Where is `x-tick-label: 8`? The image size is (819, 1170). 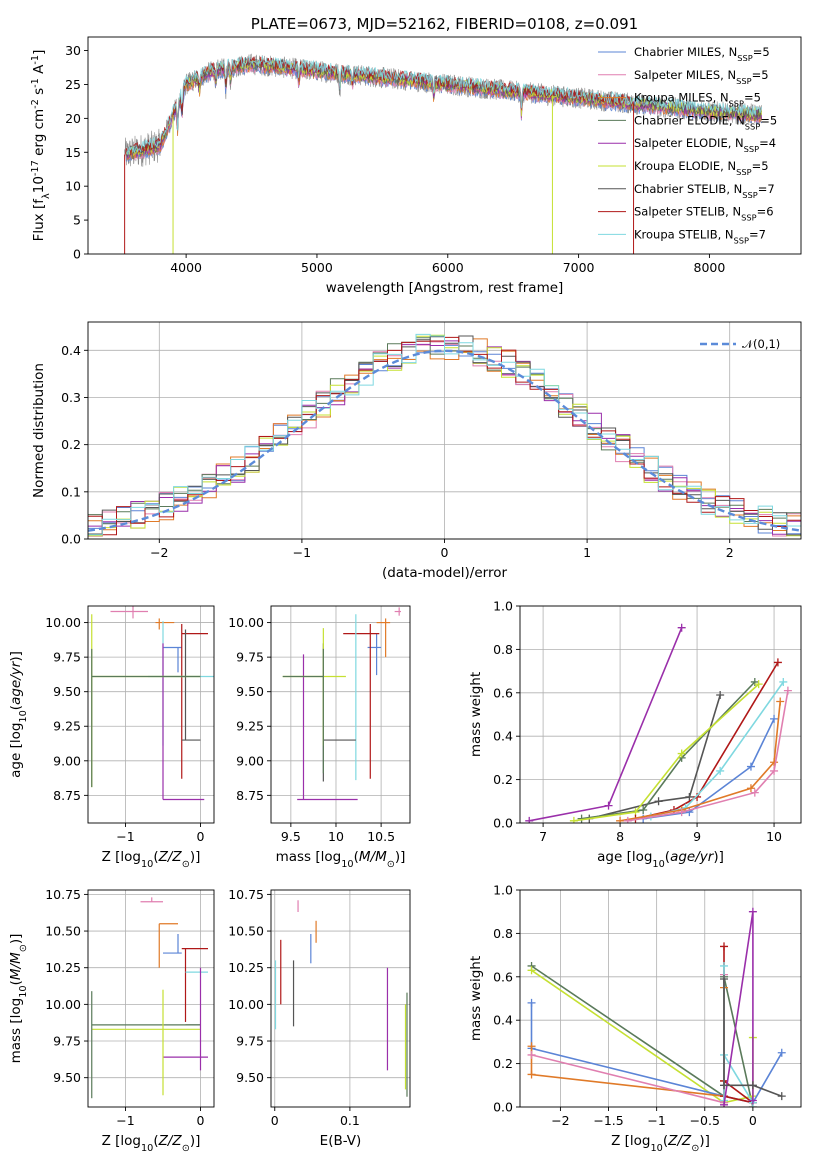
x-tick-label: 8 is located at coordinates (620, 836).